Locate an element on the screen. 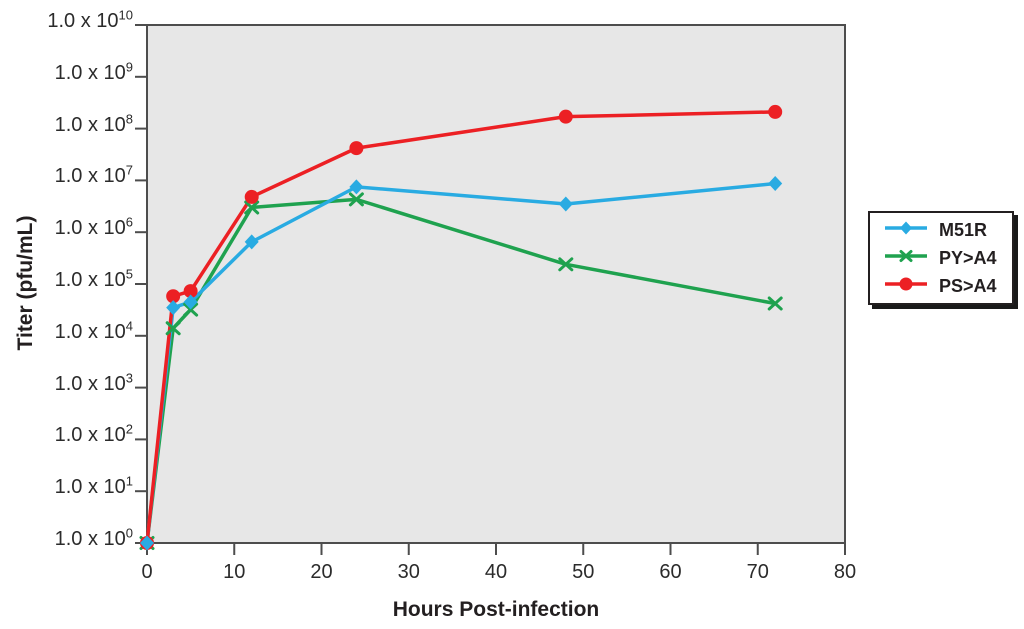 The height and width of the screenshot is (629, 1024). x-tick-label-20: 20 is located at coordinates (321, 572).